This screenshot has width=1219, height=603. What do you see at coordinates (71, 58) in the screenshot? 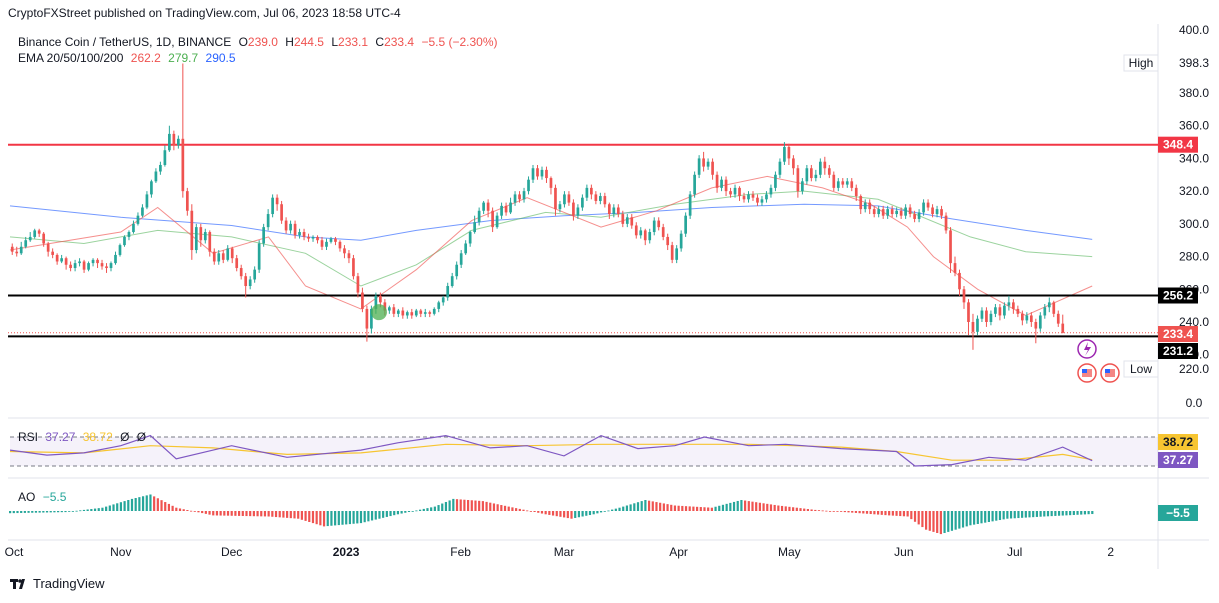
I see `ema-label: EMA 20/50/100/200` at bounding box center [71, 58].